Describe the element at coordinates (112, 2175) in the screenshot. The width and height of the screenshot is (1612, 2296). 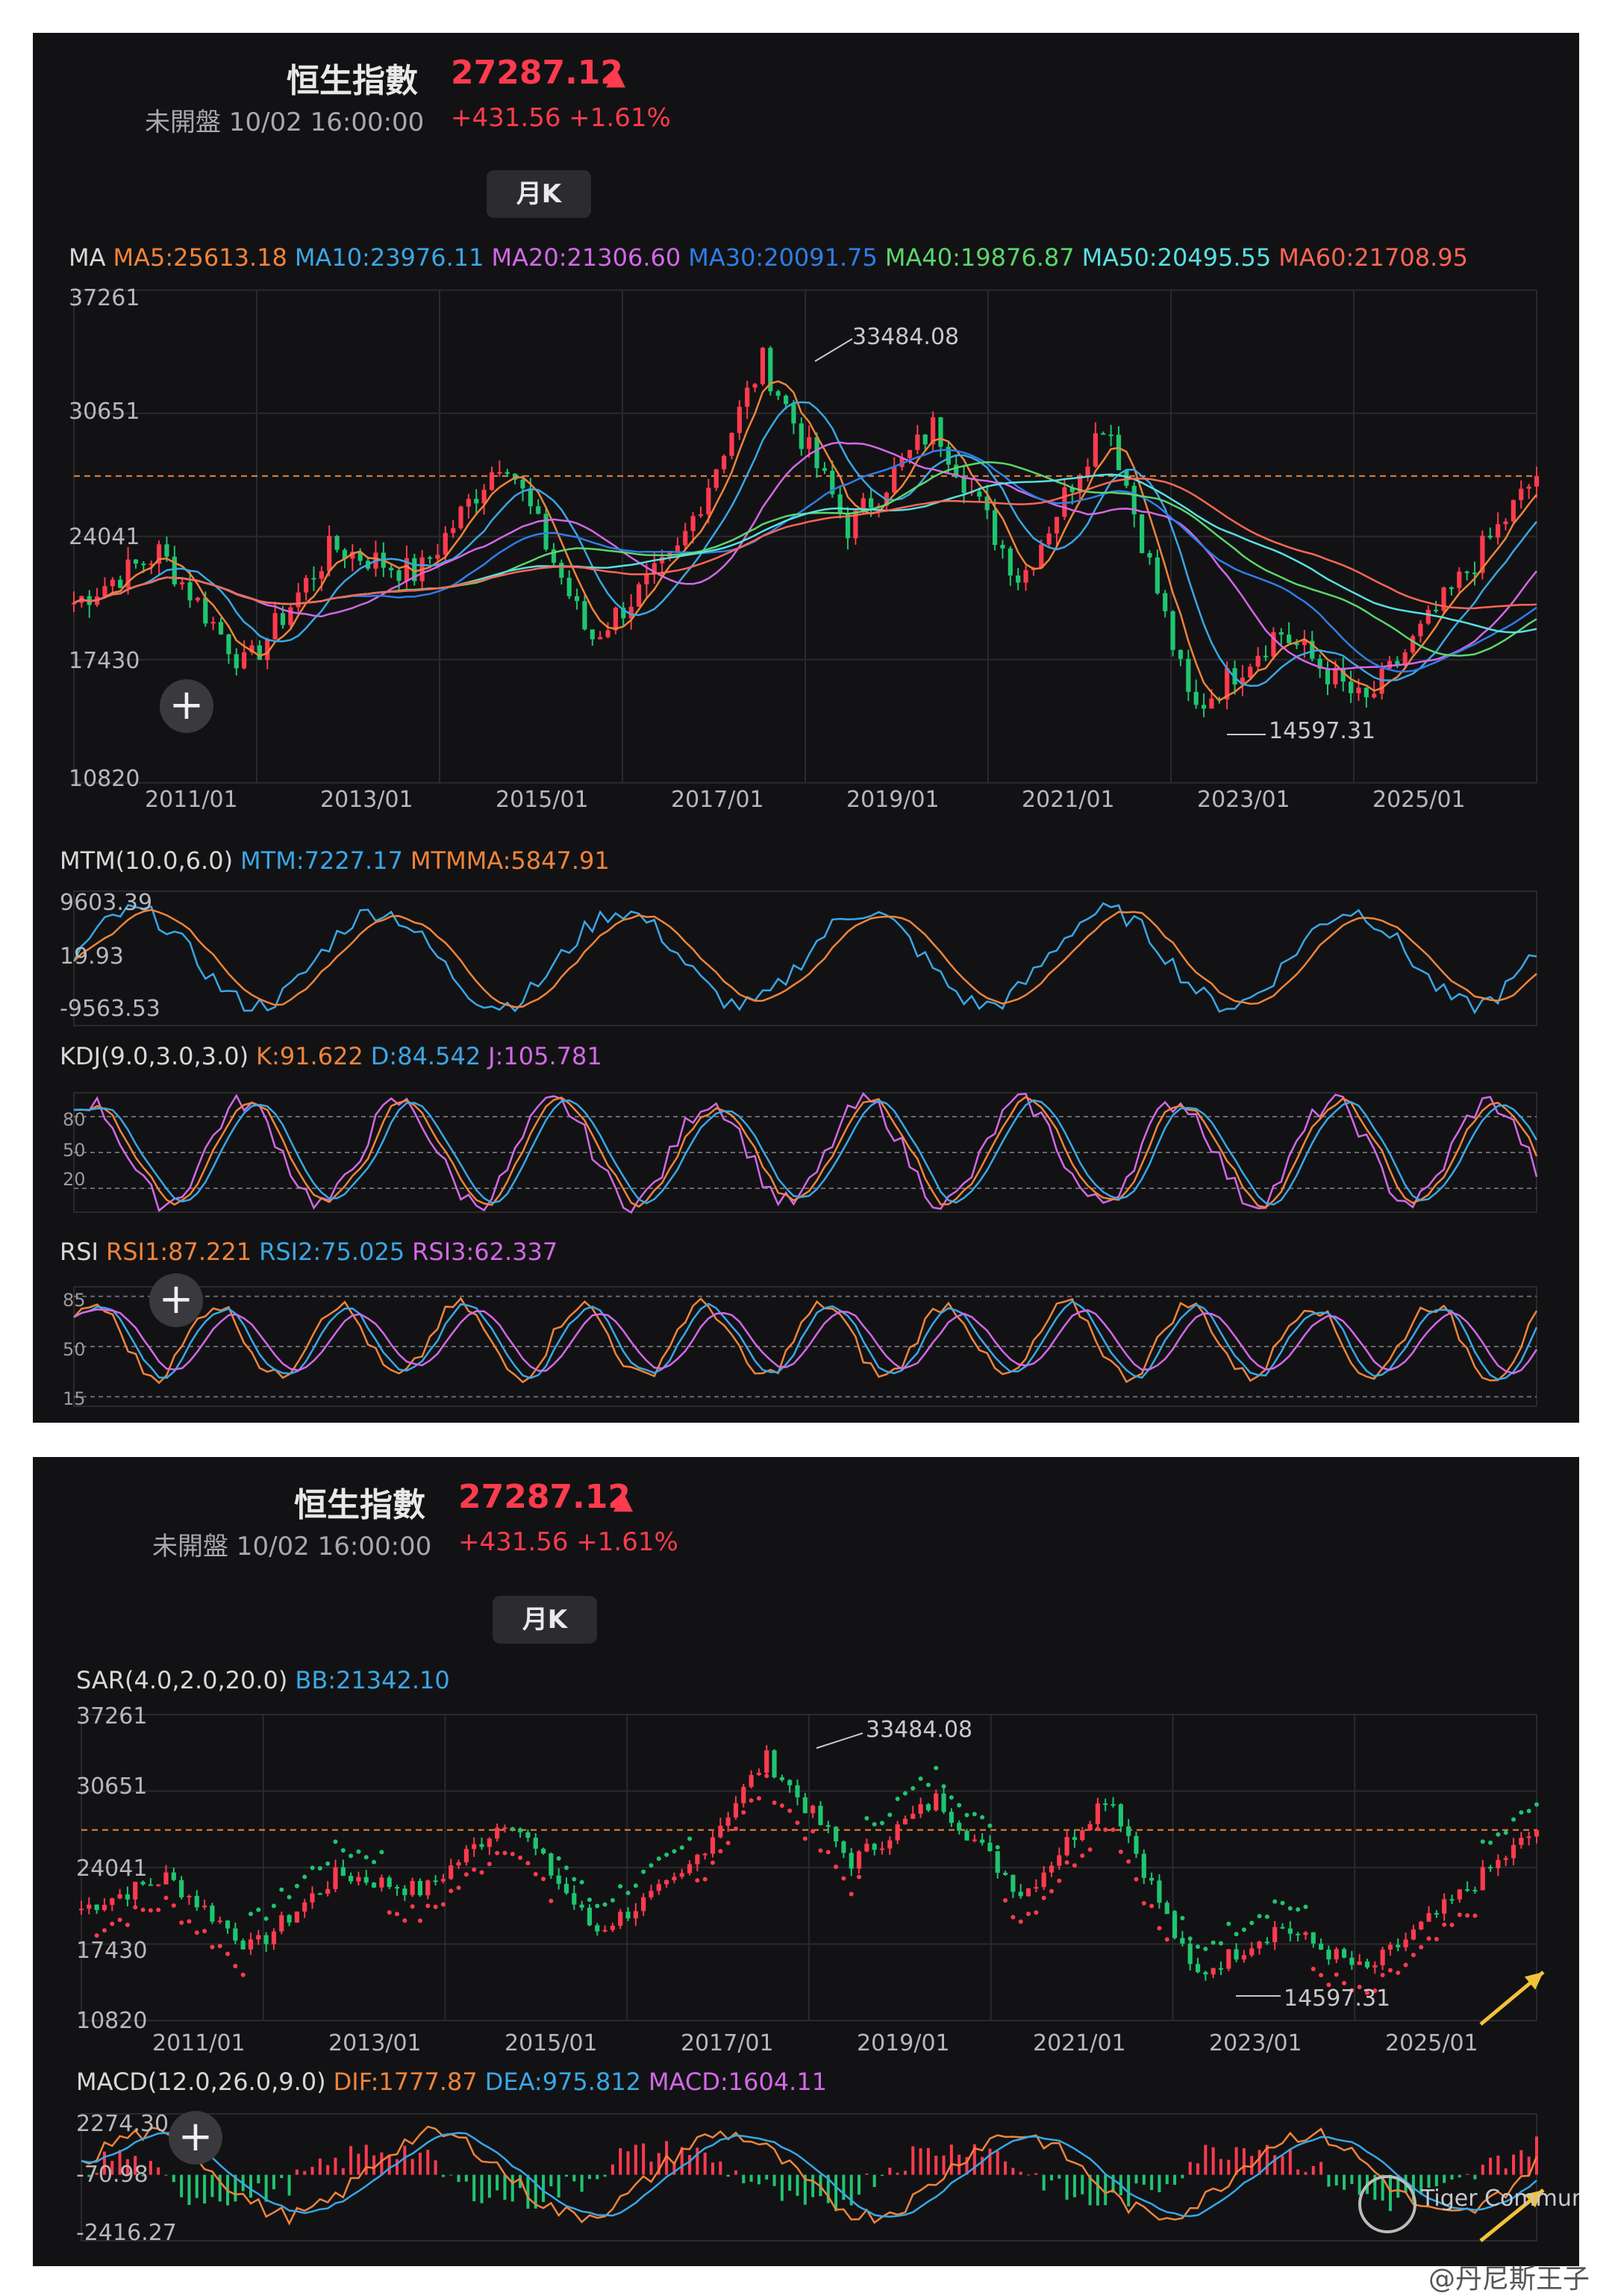
I see `macd-y-label: -70.98` at that location.